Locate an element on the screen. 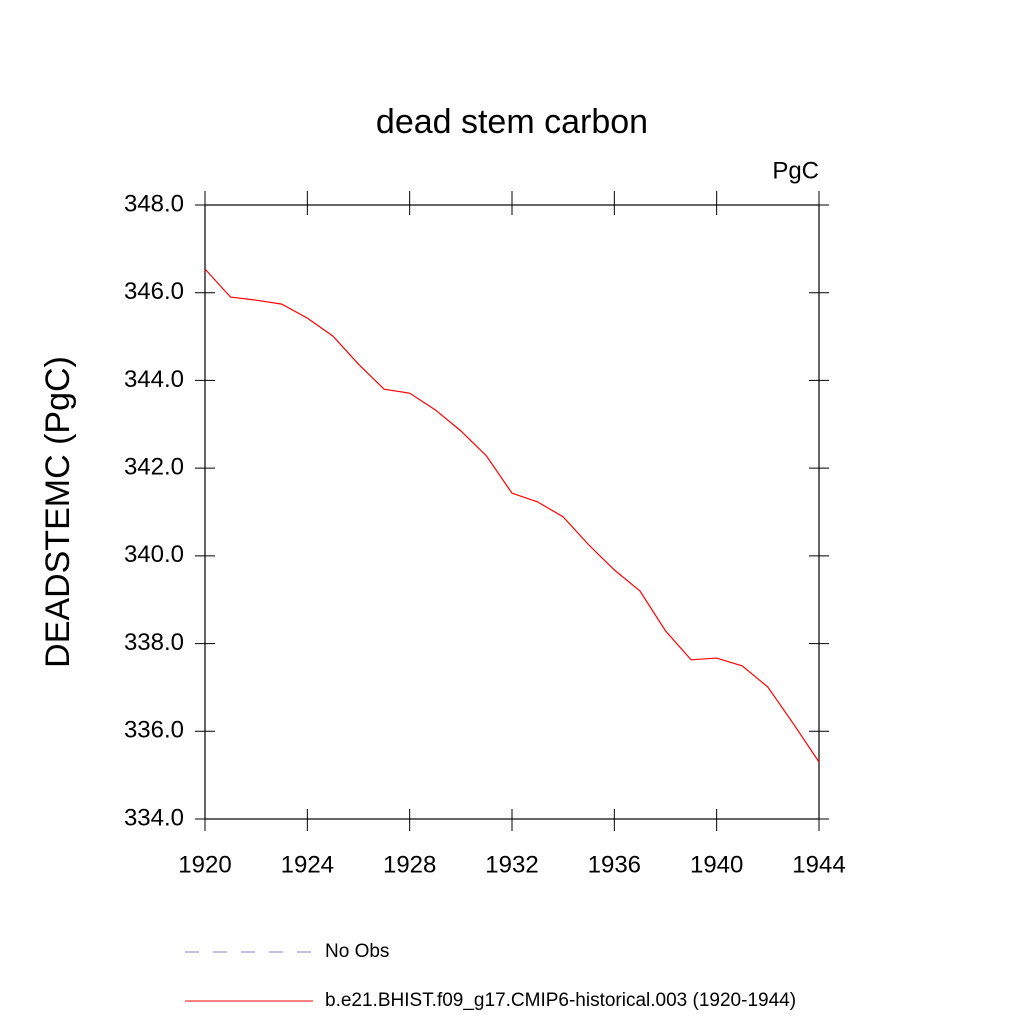 The width and height of the screenshot is (1024, 1024). x-tick-label: 1944 is located at coordinates (818, 864).